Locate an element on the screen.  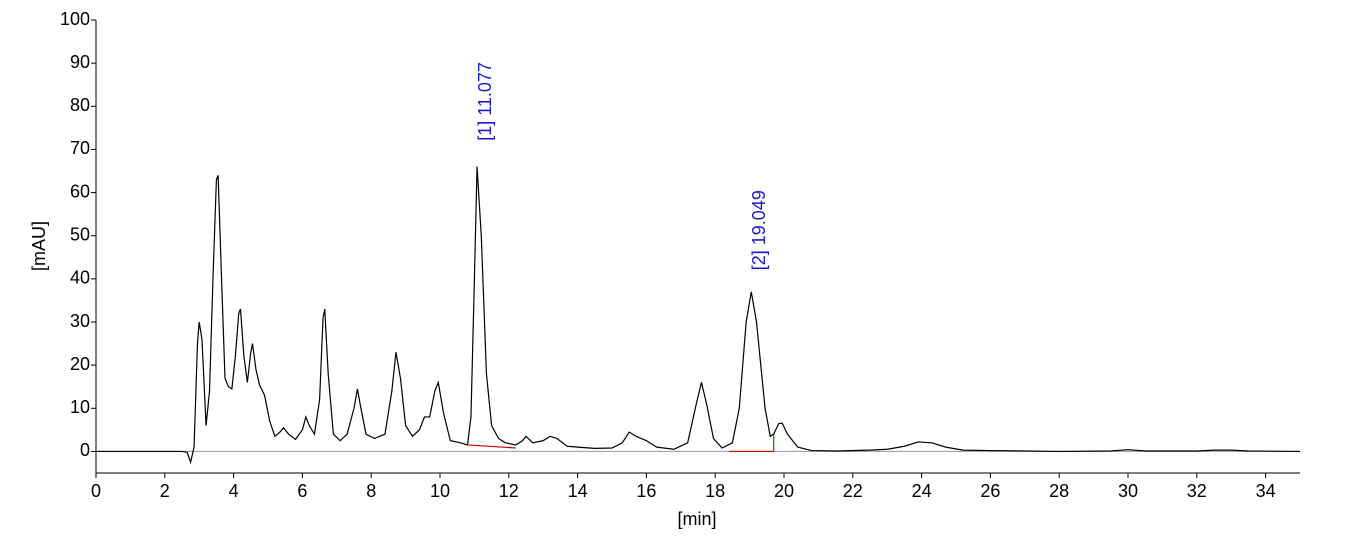
peak-label: [1] 11.077 is located at coordinates (485, 101).